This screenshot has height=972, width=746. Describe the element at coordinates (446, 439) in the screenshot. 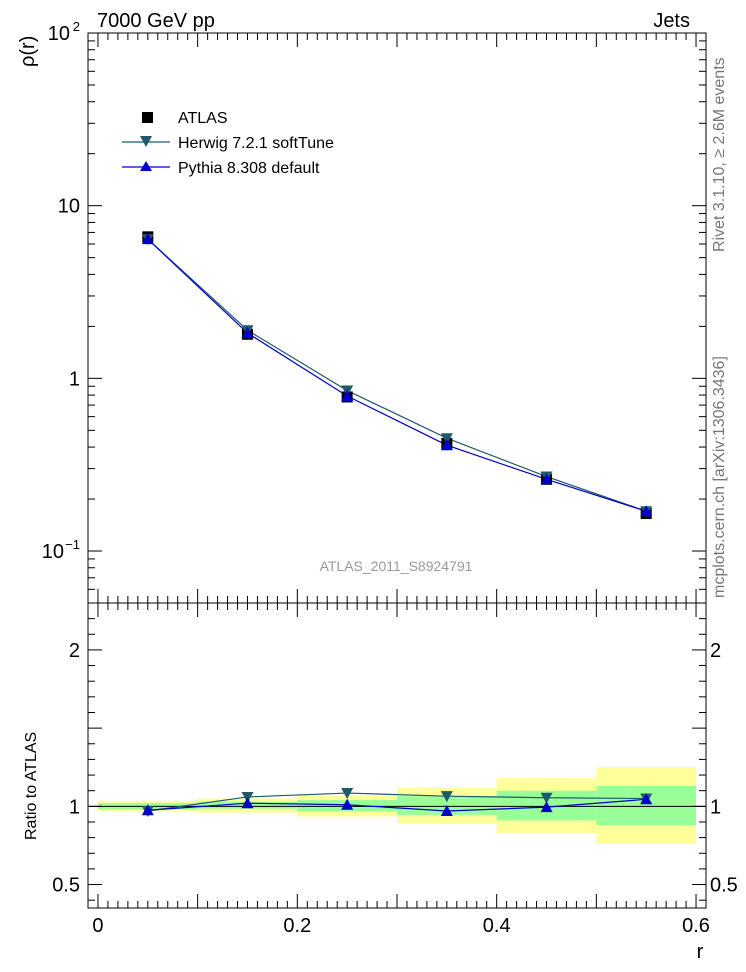

I see `main-data-point-herwig` at that location.